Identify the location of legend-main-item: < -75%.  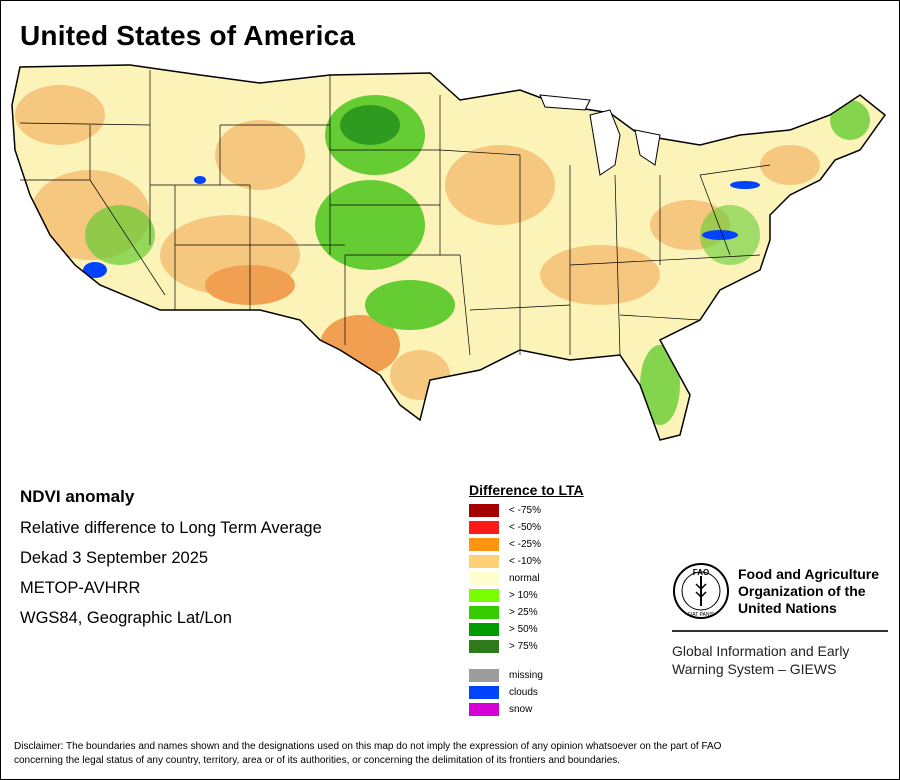
(526, 510).